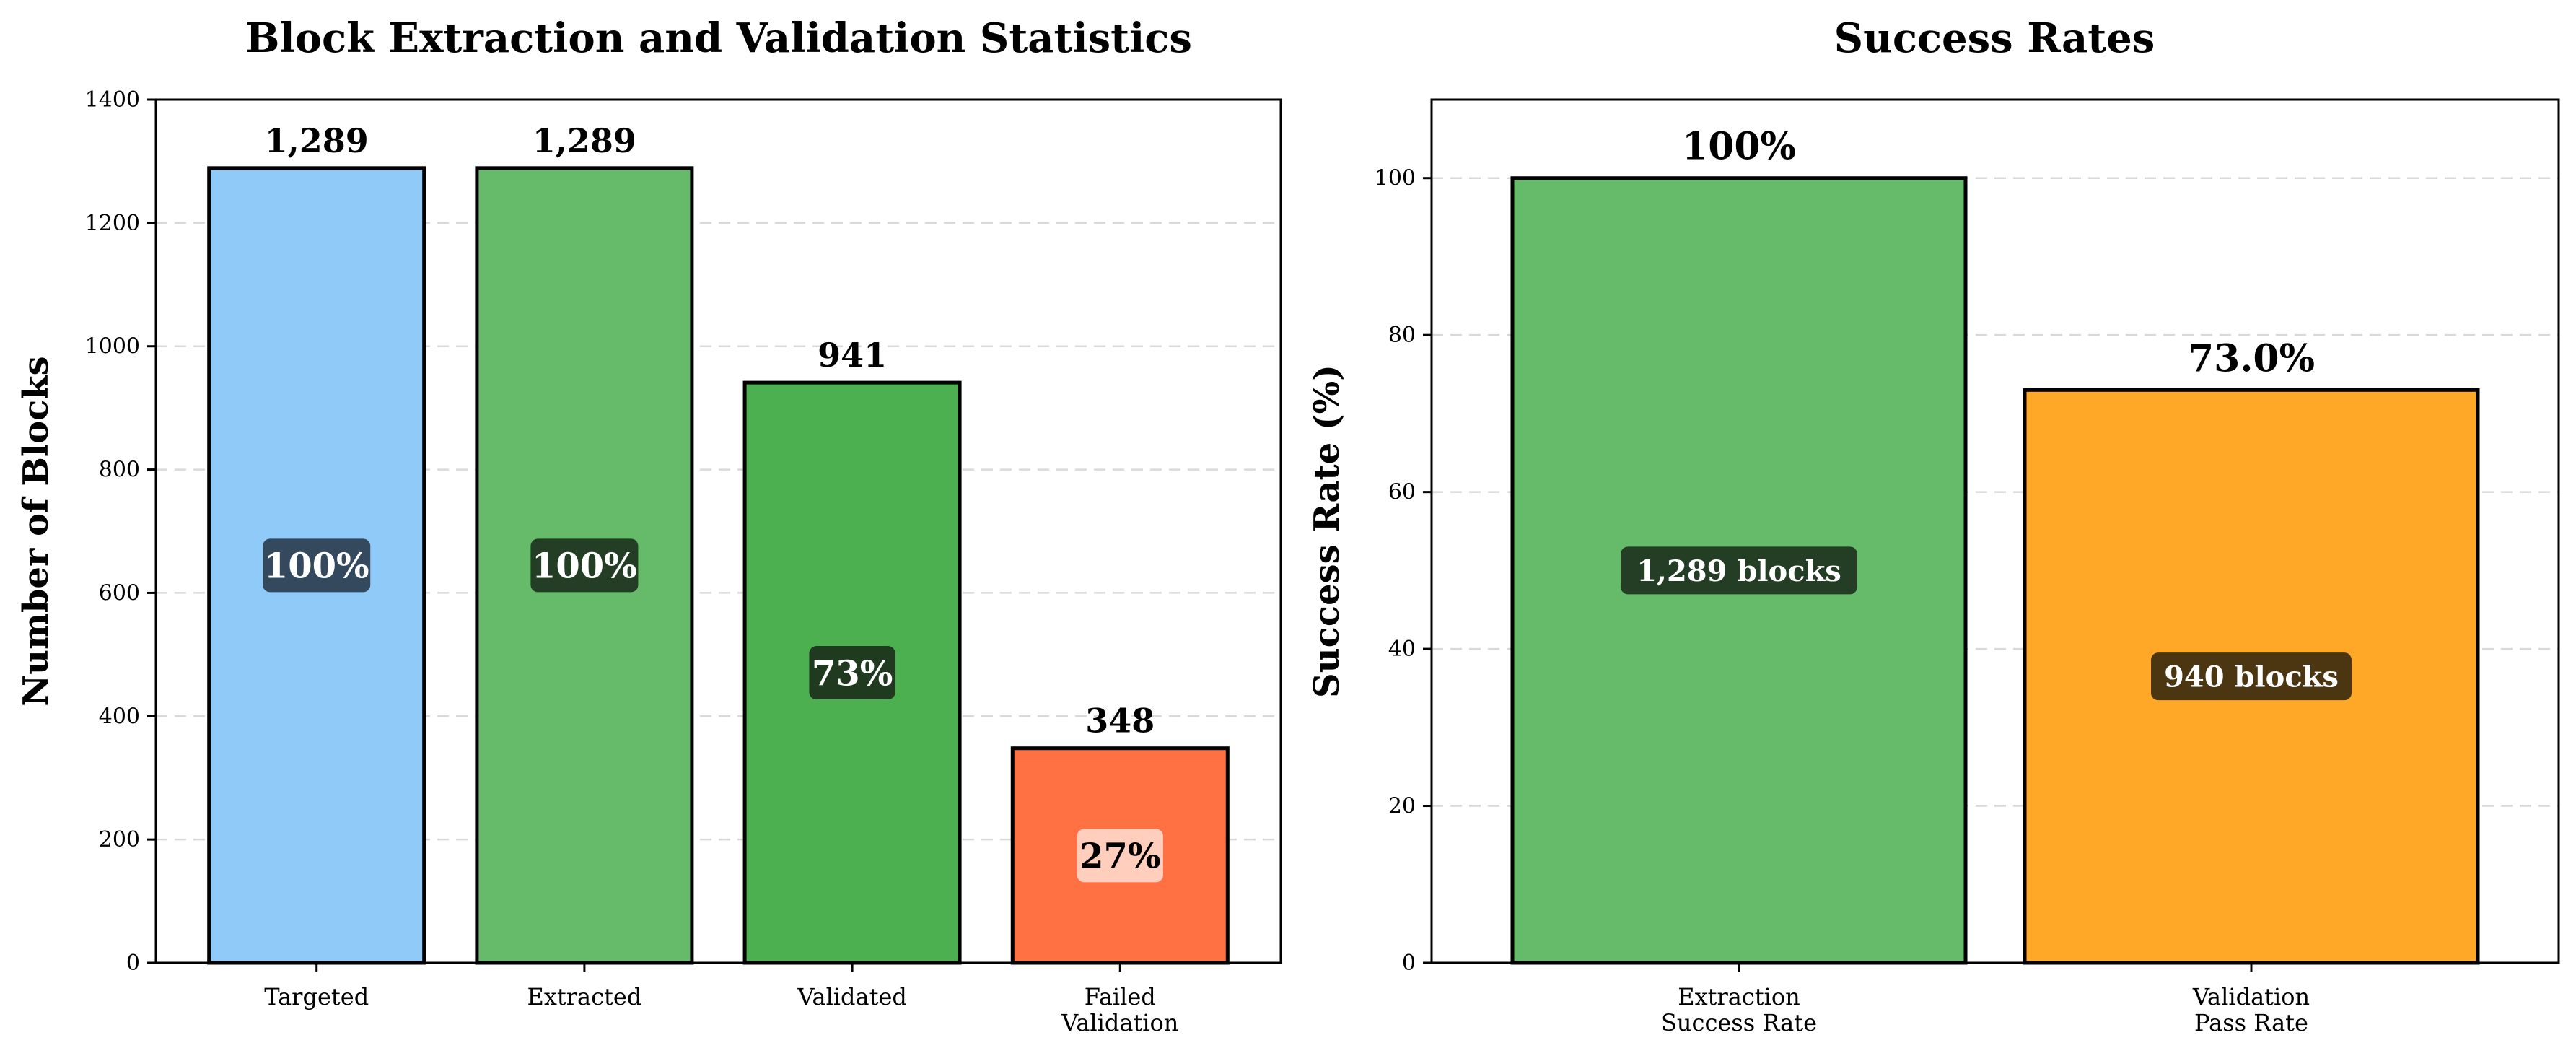 The image size is (2576, 1061). What do you see at coordinates (1119, 1009) in the screenshot?
I see `x-tick-label: Failed Validation` at bounding box center [1119, 1009].